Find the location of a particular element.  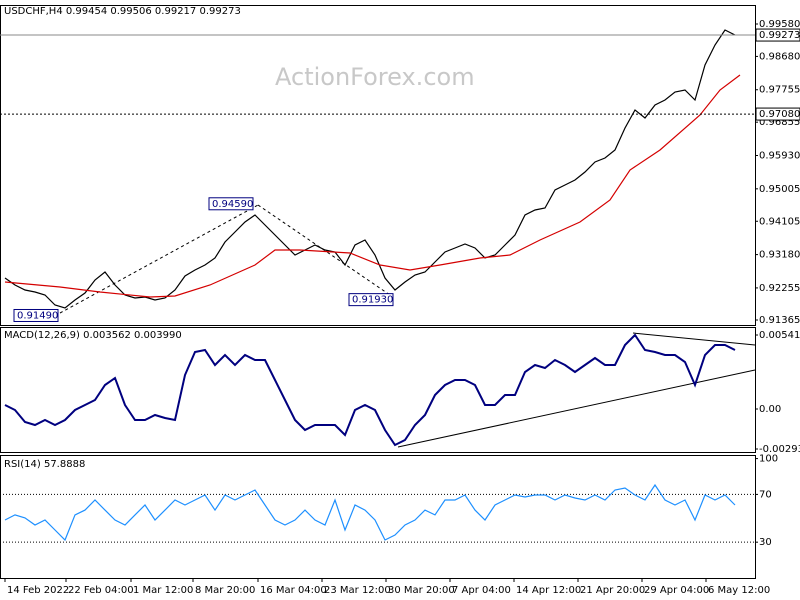

y-tick-label: 0.92255 is located at coordinates (779, 288).